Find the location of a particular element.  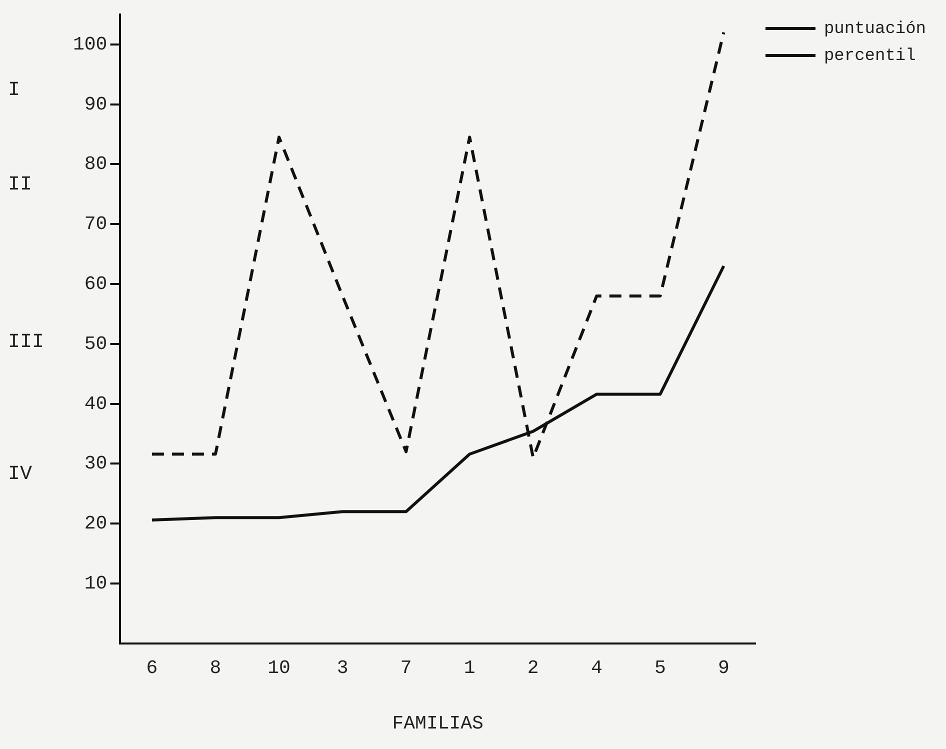

x-tick-label: 2 is located at coordinates (533, 667).